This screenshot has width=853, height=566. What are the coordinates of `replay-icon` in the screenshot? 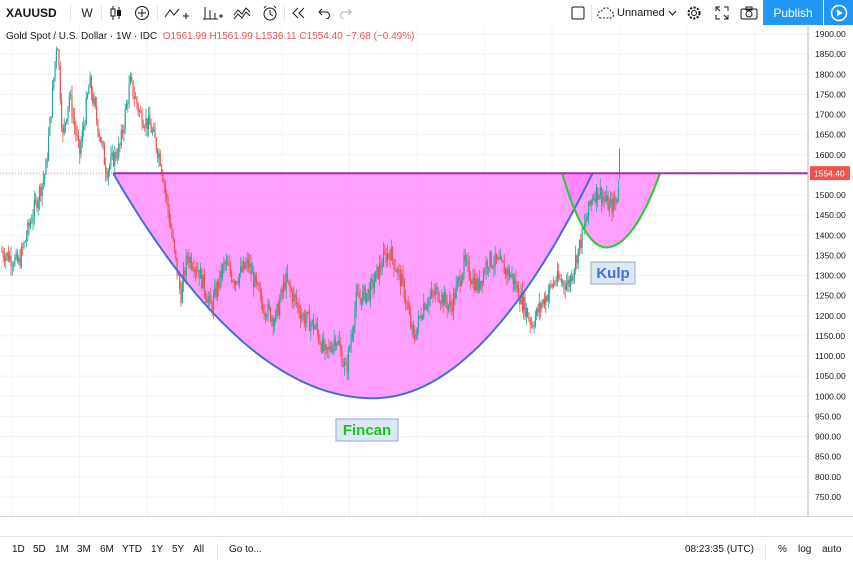 It's located at (299, 13).